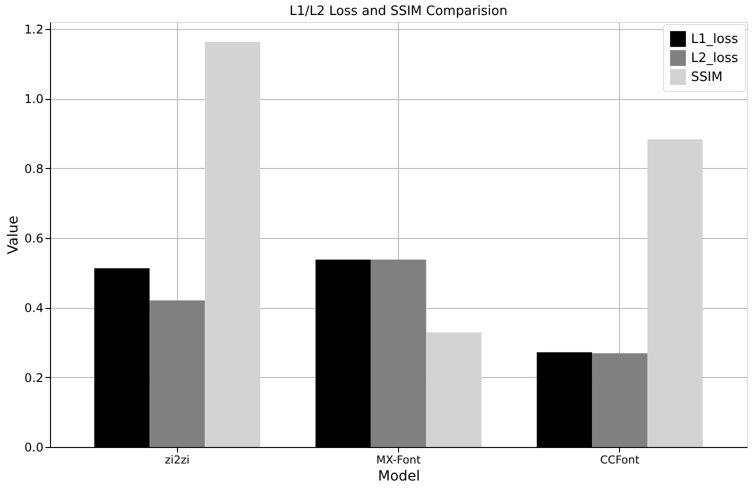 The image size is (754, 490). Describe the element at coordinates (34, 29) in the screenshot. I see `y-tick-label: 1.2` at that location.